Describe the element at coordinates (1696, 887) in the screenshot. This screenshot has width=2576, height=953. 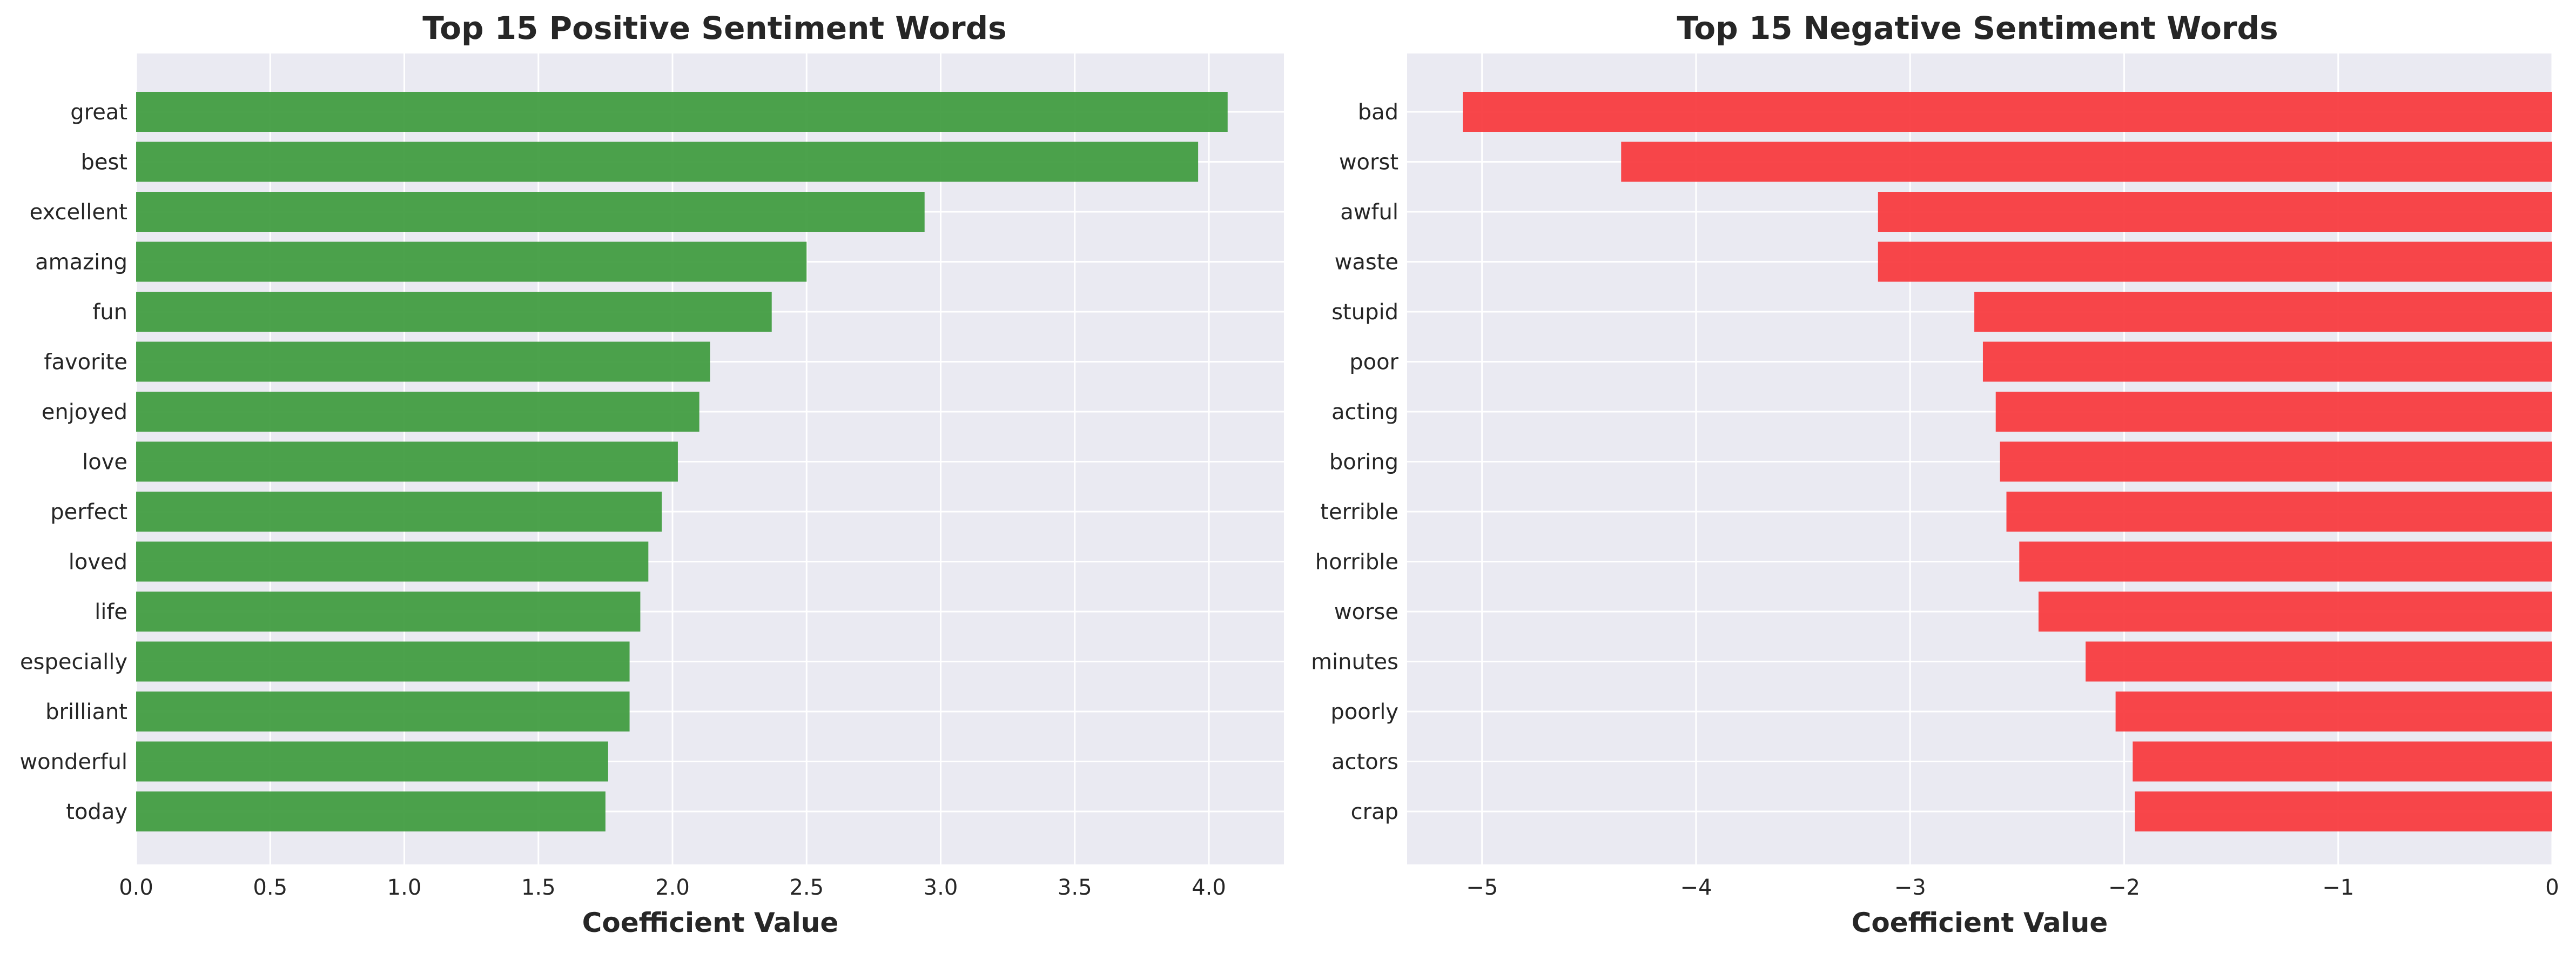
I see `x-tick-label: −4` at that location.